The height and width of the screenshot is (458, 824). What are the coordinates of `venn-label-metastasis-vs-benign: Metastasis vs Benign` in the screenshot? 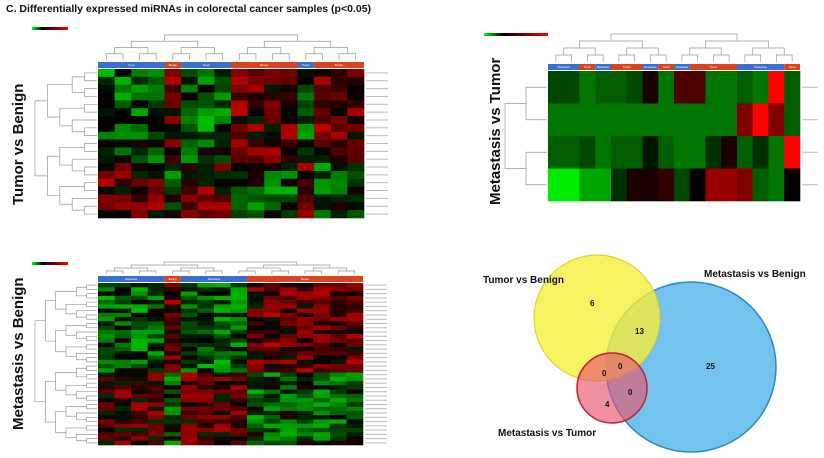 It's located at (755, 274).